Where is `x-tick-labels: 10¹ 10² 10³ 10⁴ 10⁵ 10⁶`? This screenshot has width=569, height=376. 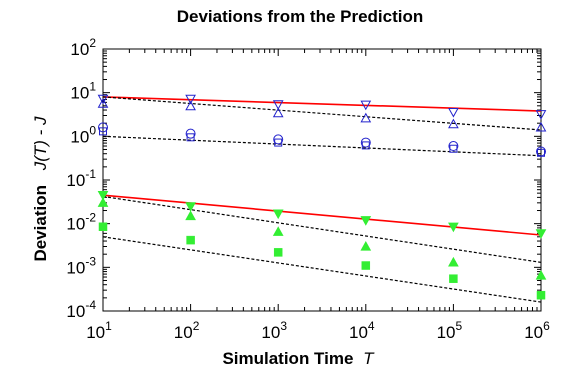 x-tick-labels: 10¹ 10² 10³ 10⁴ 10⁵ 10⁶ is located at coordinates (318, 330).